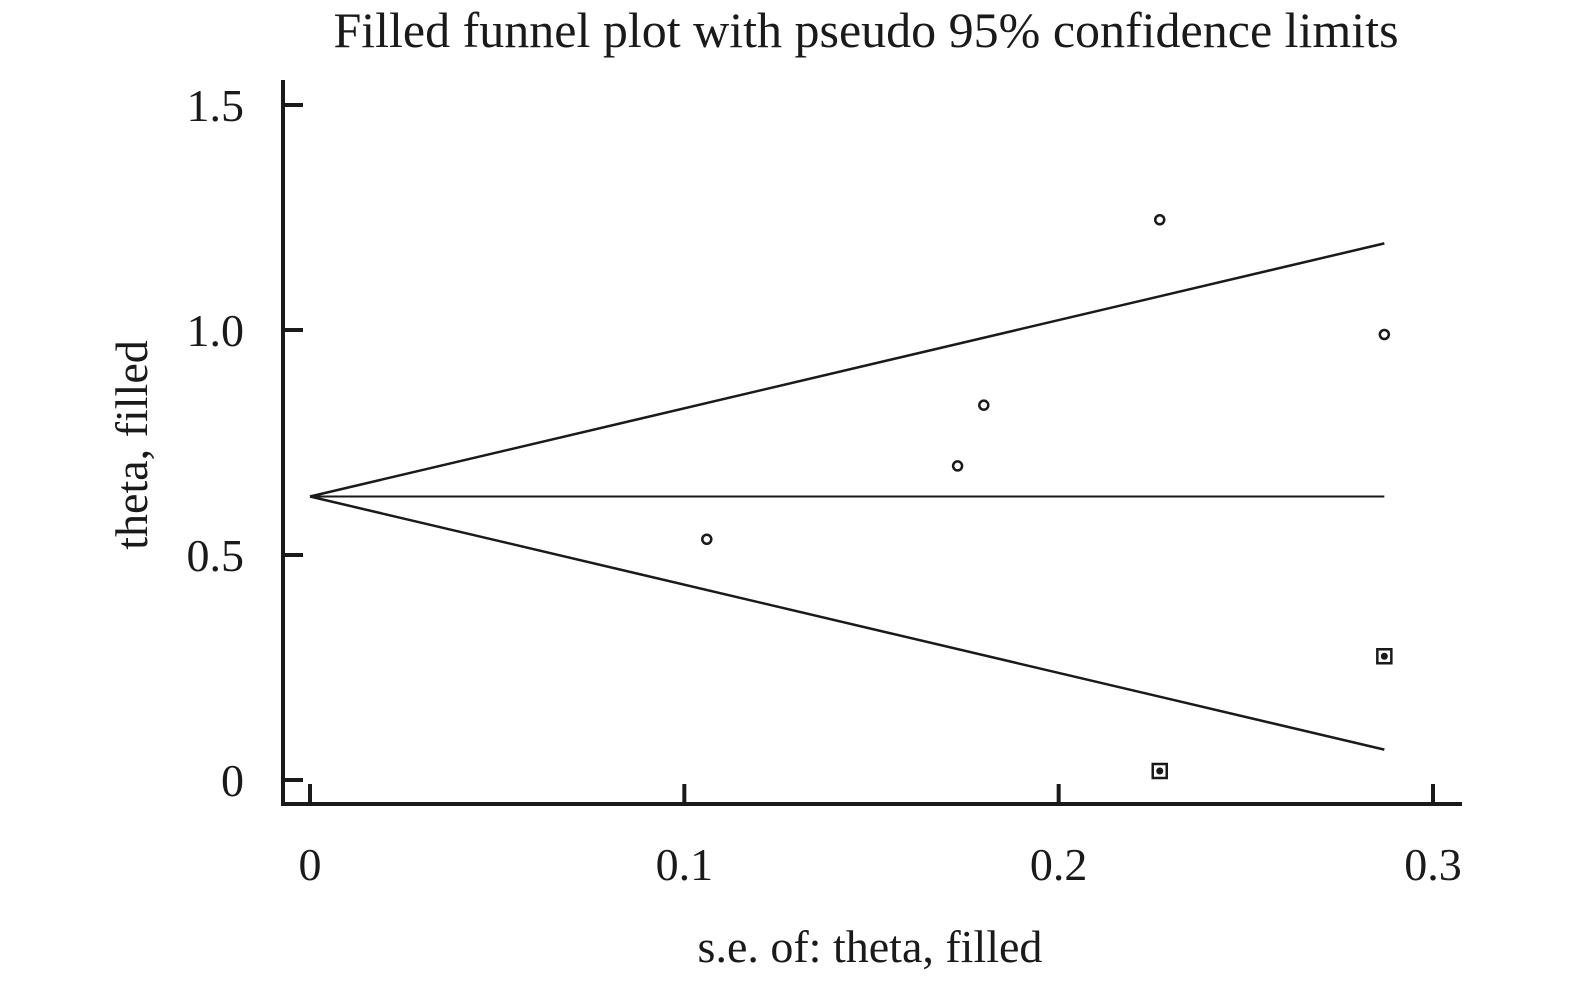 This screenshot has width=1575, height=986. I want to click on y-tick-label: 0, so click(232, 780).